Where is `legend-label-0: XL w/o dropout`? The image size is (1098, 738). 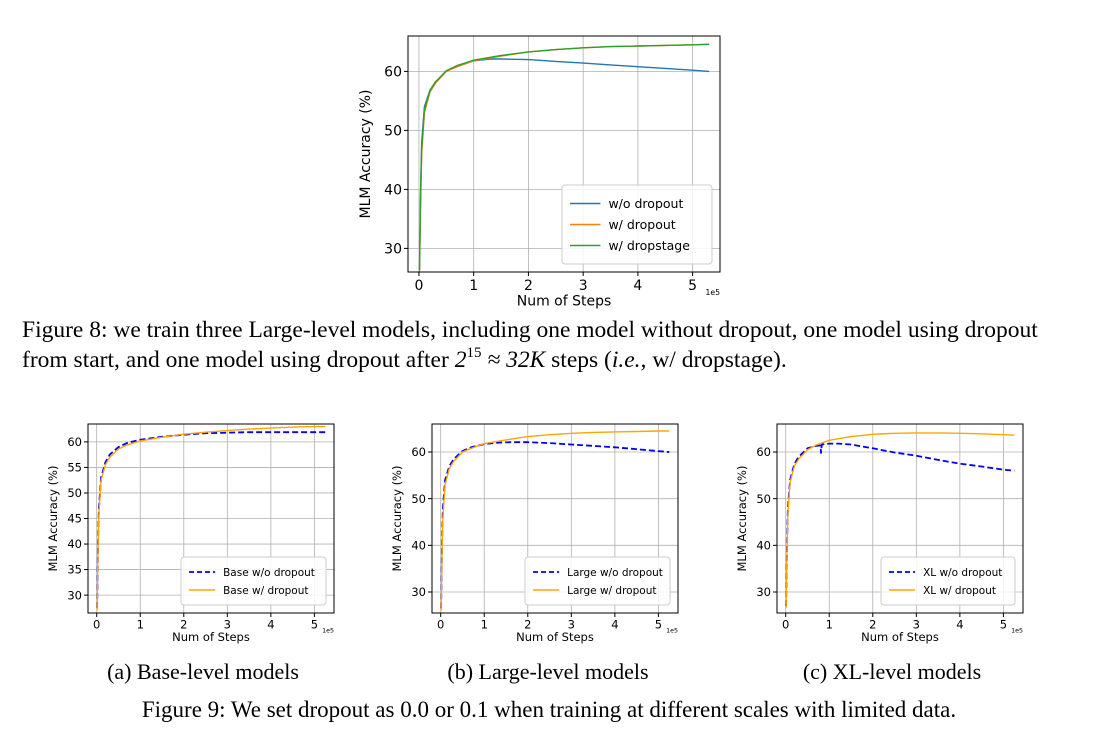 legend-label-0: XL w/o dropout is located at coordinates (962, 573).